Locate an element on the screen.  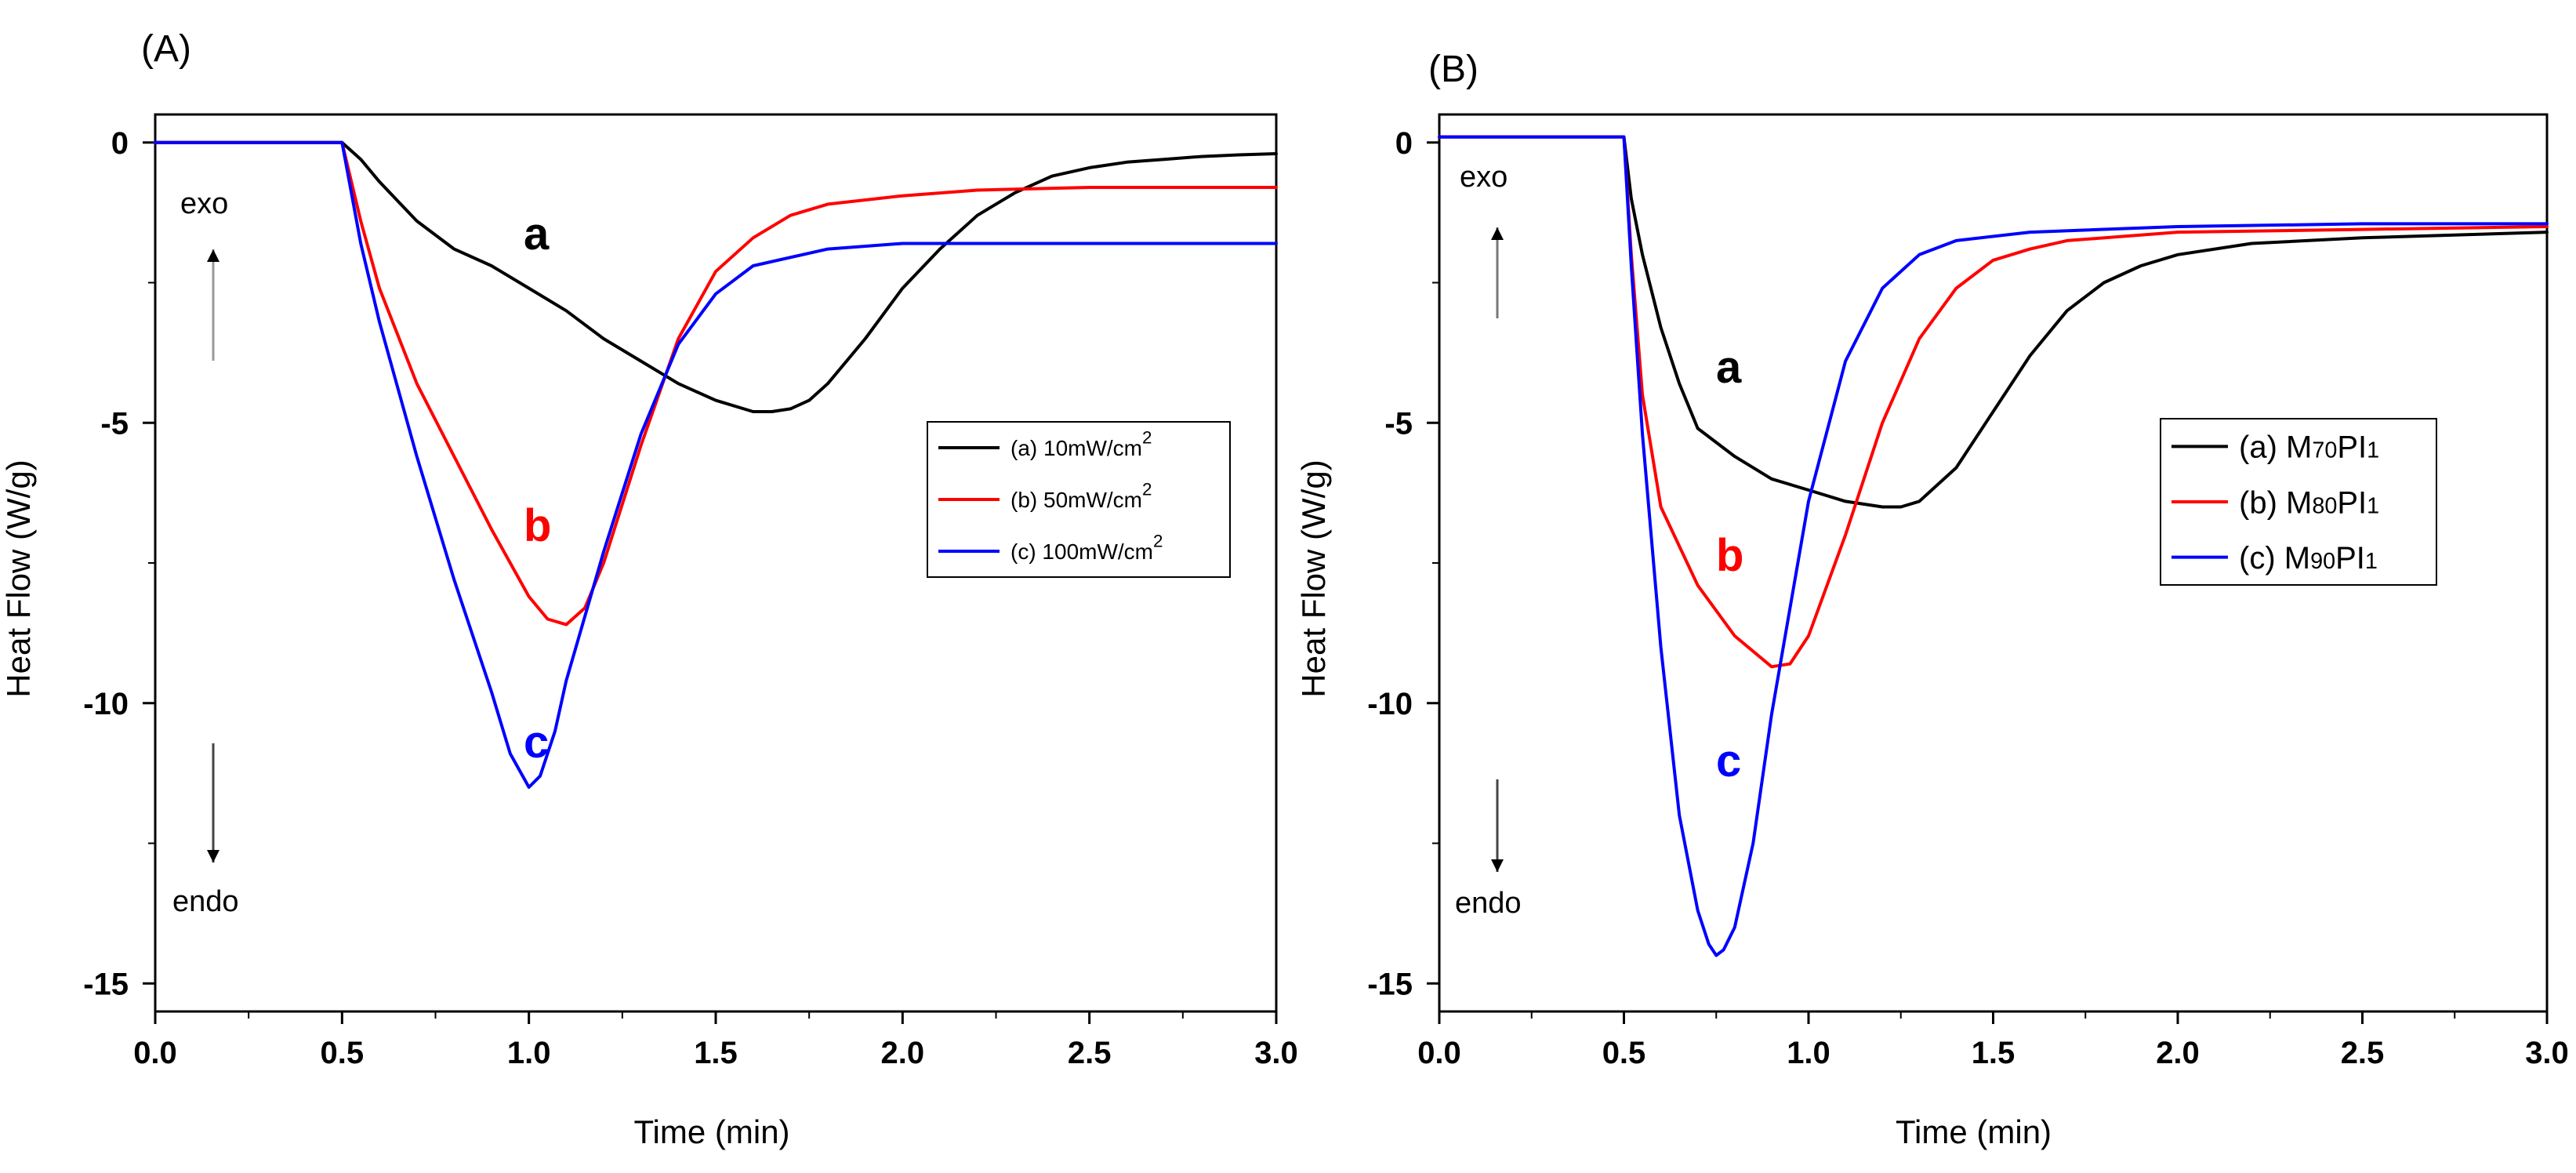
legend-entry: (a) M70PI1 is located at coordinates (2309, 447).